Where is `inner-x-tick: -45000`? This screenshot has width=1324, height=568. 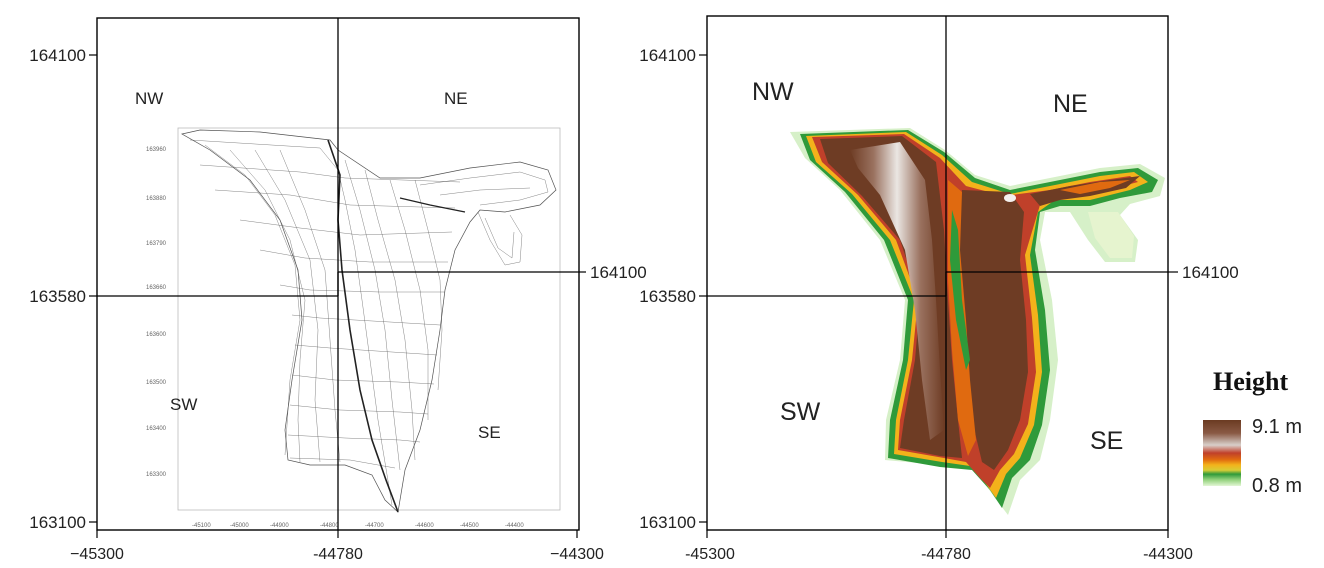
inner-x-tick: -45000 is located at coordinates (239, 526).